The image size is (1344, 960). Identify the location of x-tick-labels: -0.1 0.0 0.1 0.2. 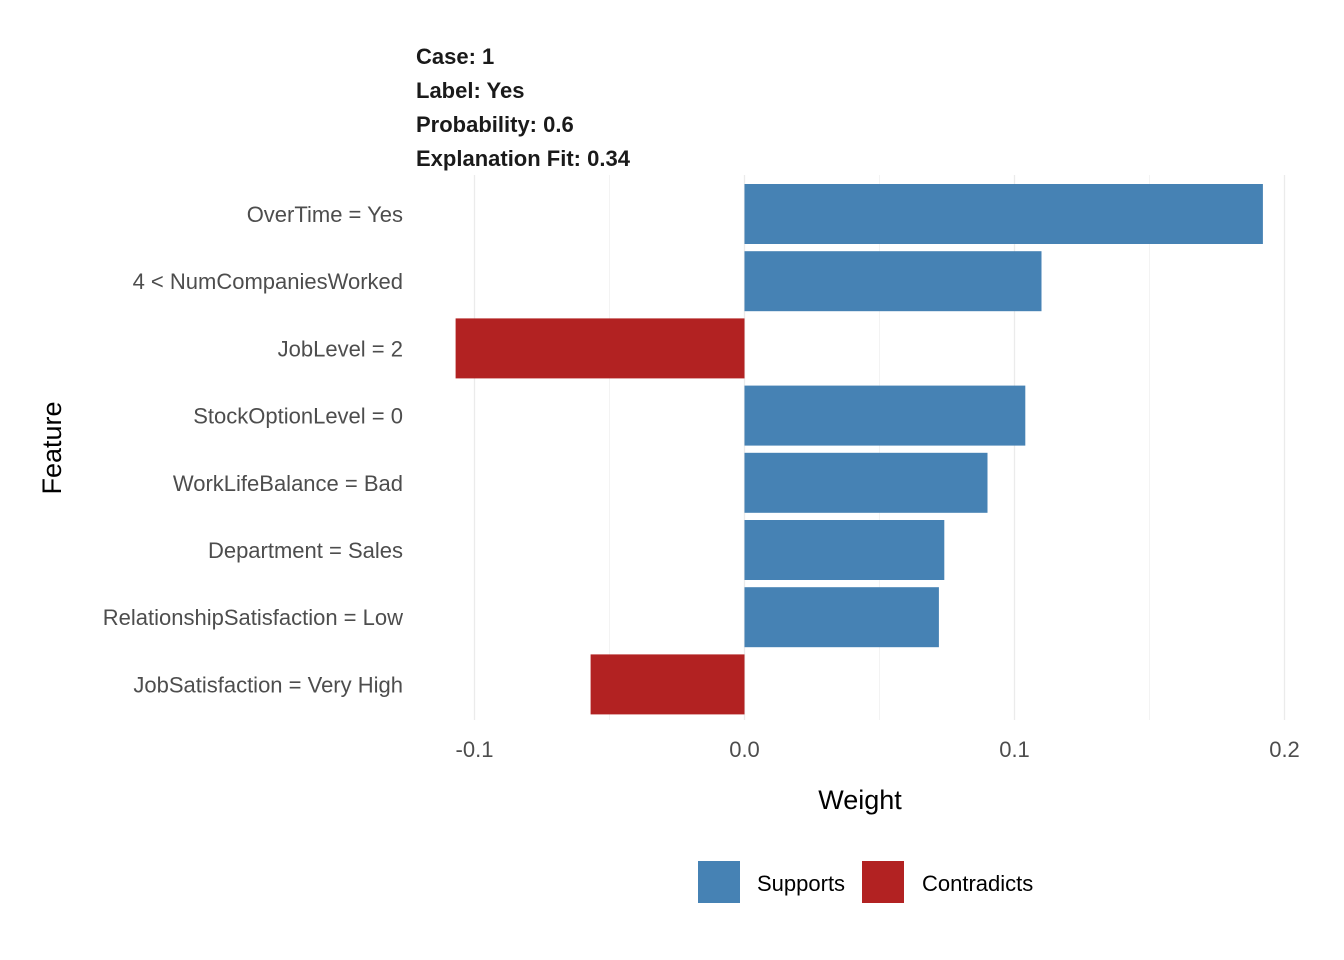
(878, 749).